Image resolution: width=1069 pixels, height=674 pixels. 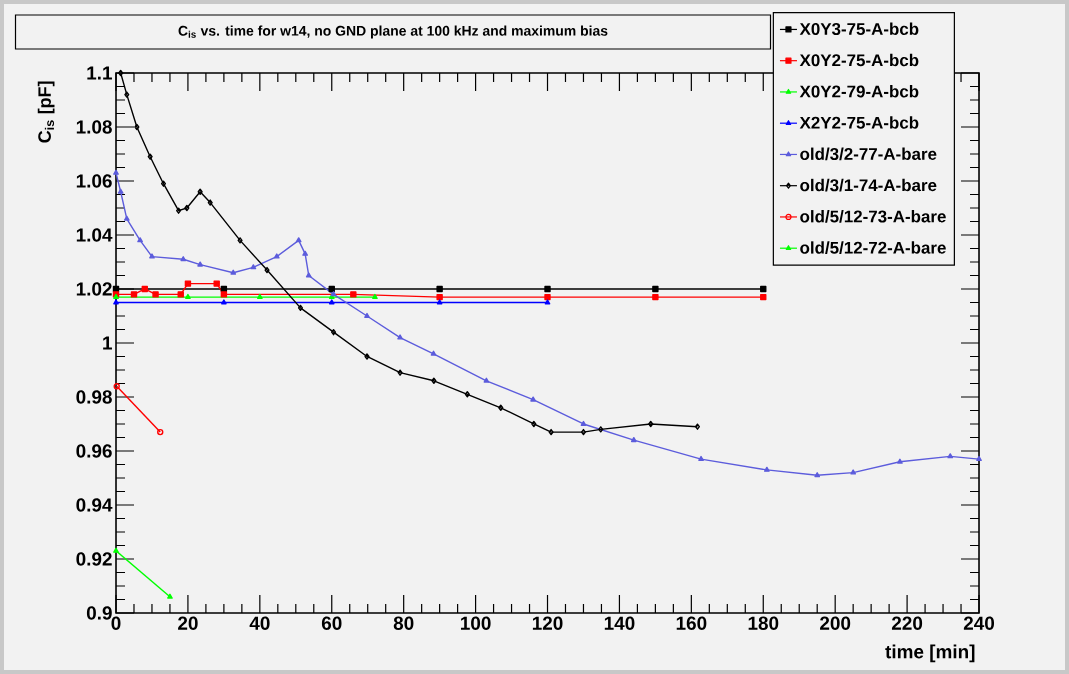 What do you see at coordinates (475, 623) in the screenshot?
I see `x-tick-label: 100` at bounding box center [475, 623].